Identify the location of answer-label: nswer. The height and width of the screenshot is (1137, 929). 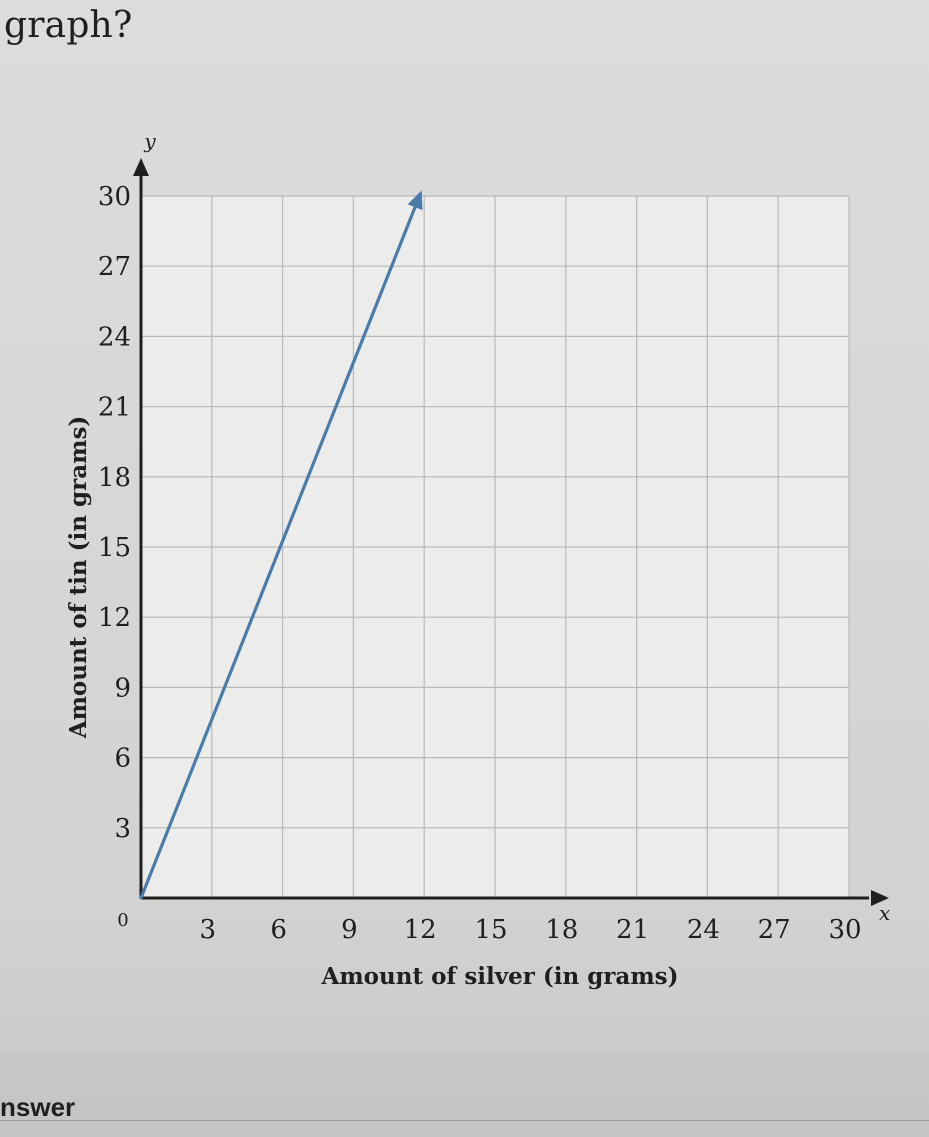
(38, 1107).